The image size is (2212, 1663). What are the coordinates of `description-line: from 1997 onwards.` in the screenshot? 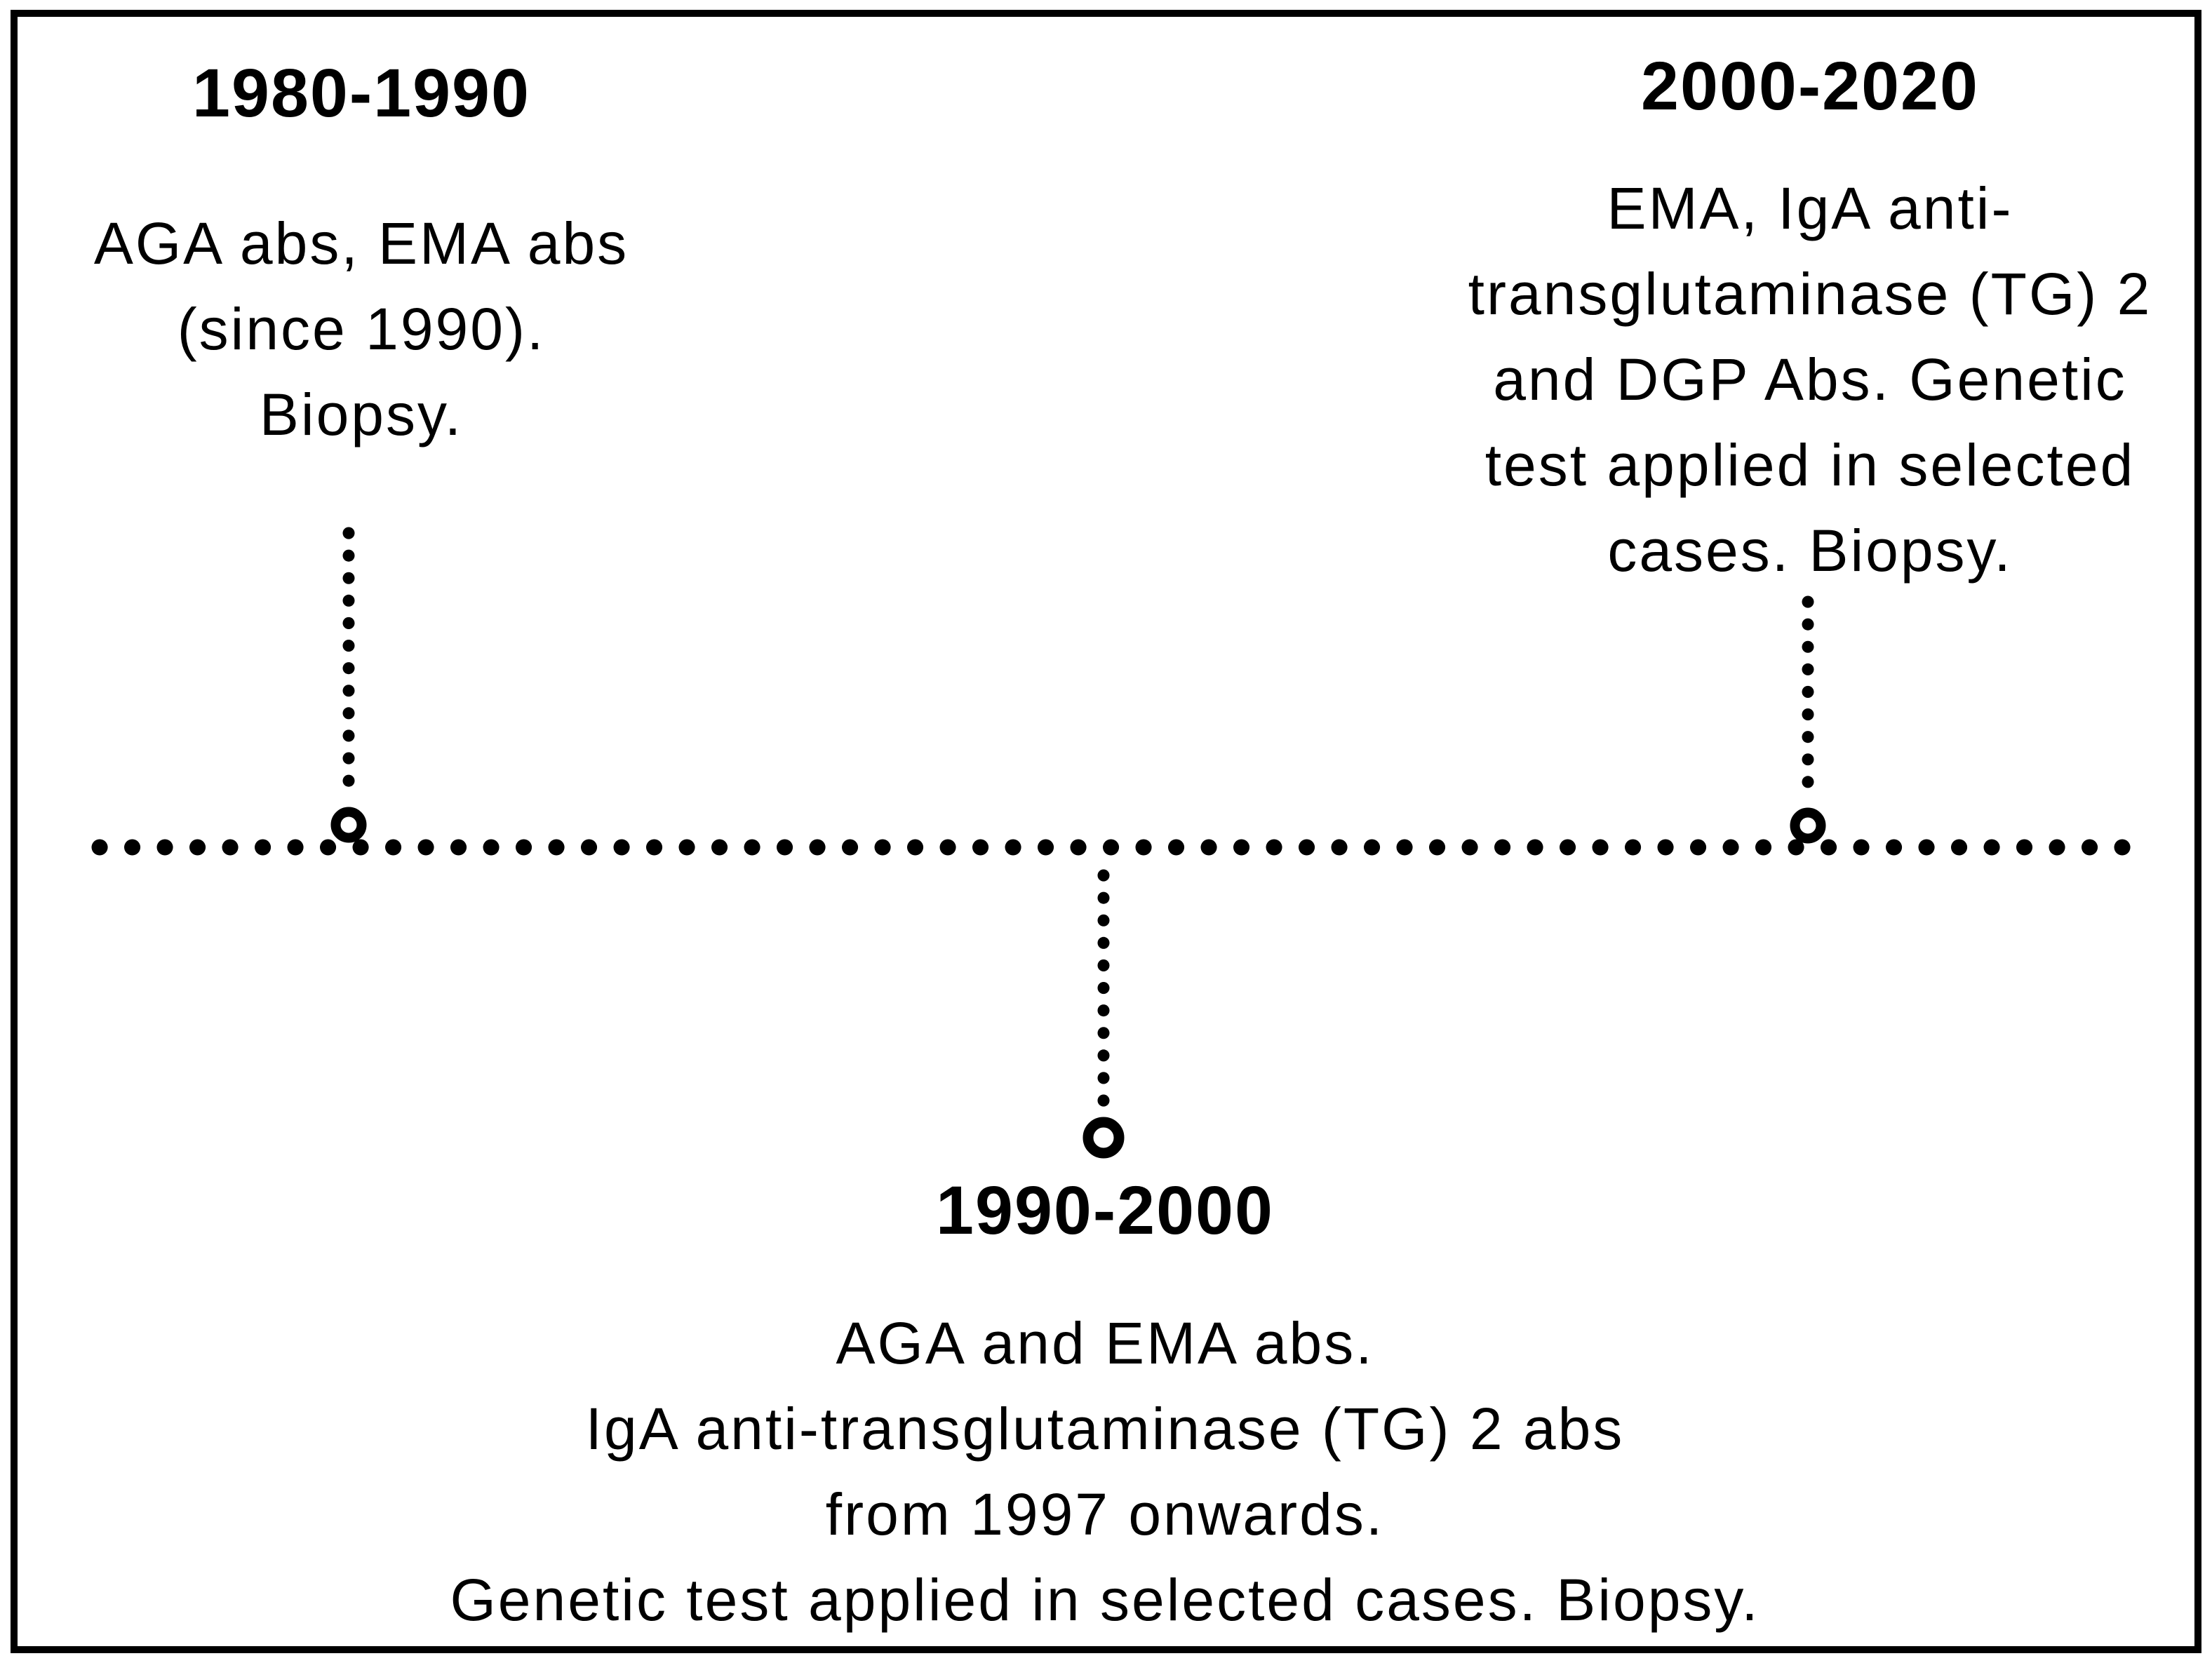 It's located at (1105, 1514).